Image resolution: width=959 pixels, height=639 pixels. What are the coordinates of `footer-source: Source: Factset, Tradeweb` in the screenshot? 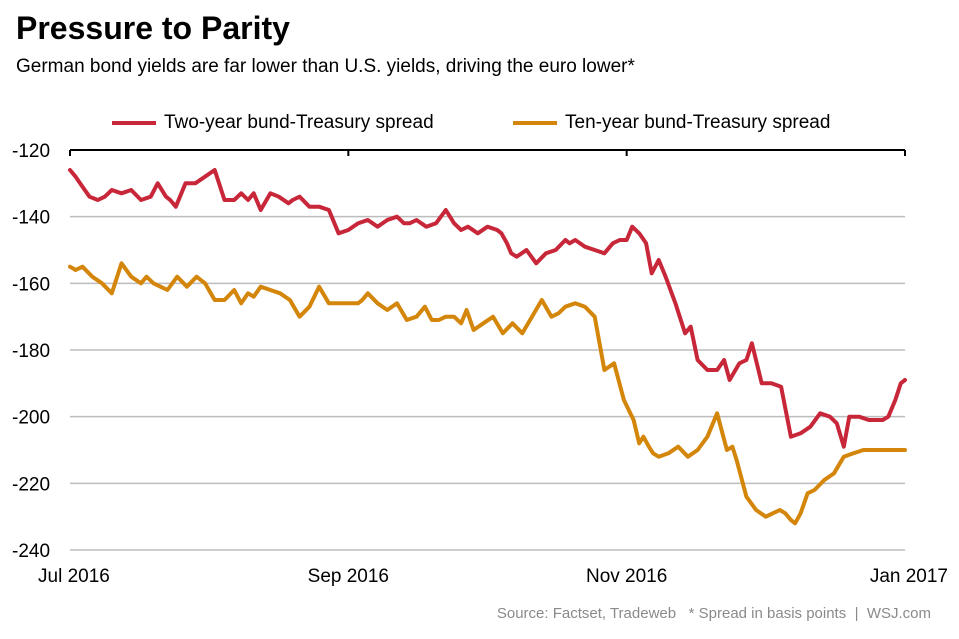 It's located at (586, 613).